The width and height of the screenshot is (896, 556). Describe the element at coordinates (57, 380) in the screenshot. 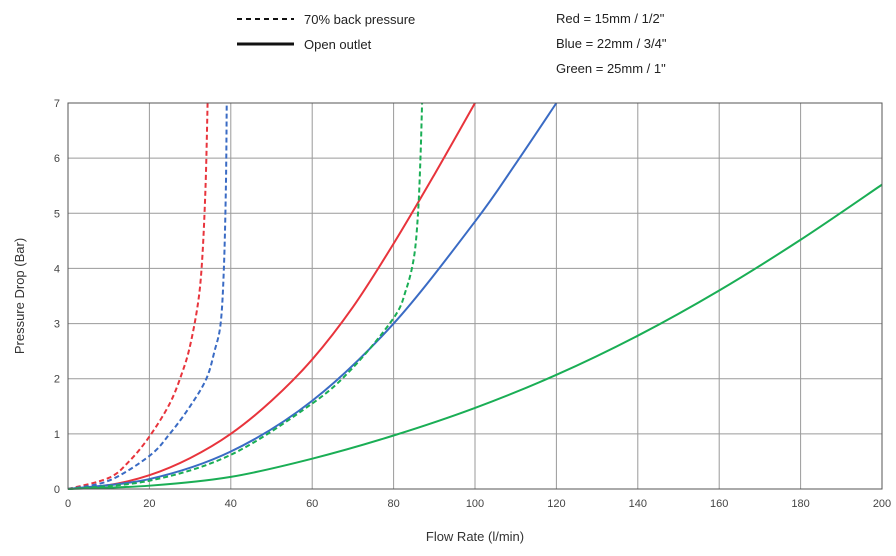

I see `y-tick-label: 2` at that location.